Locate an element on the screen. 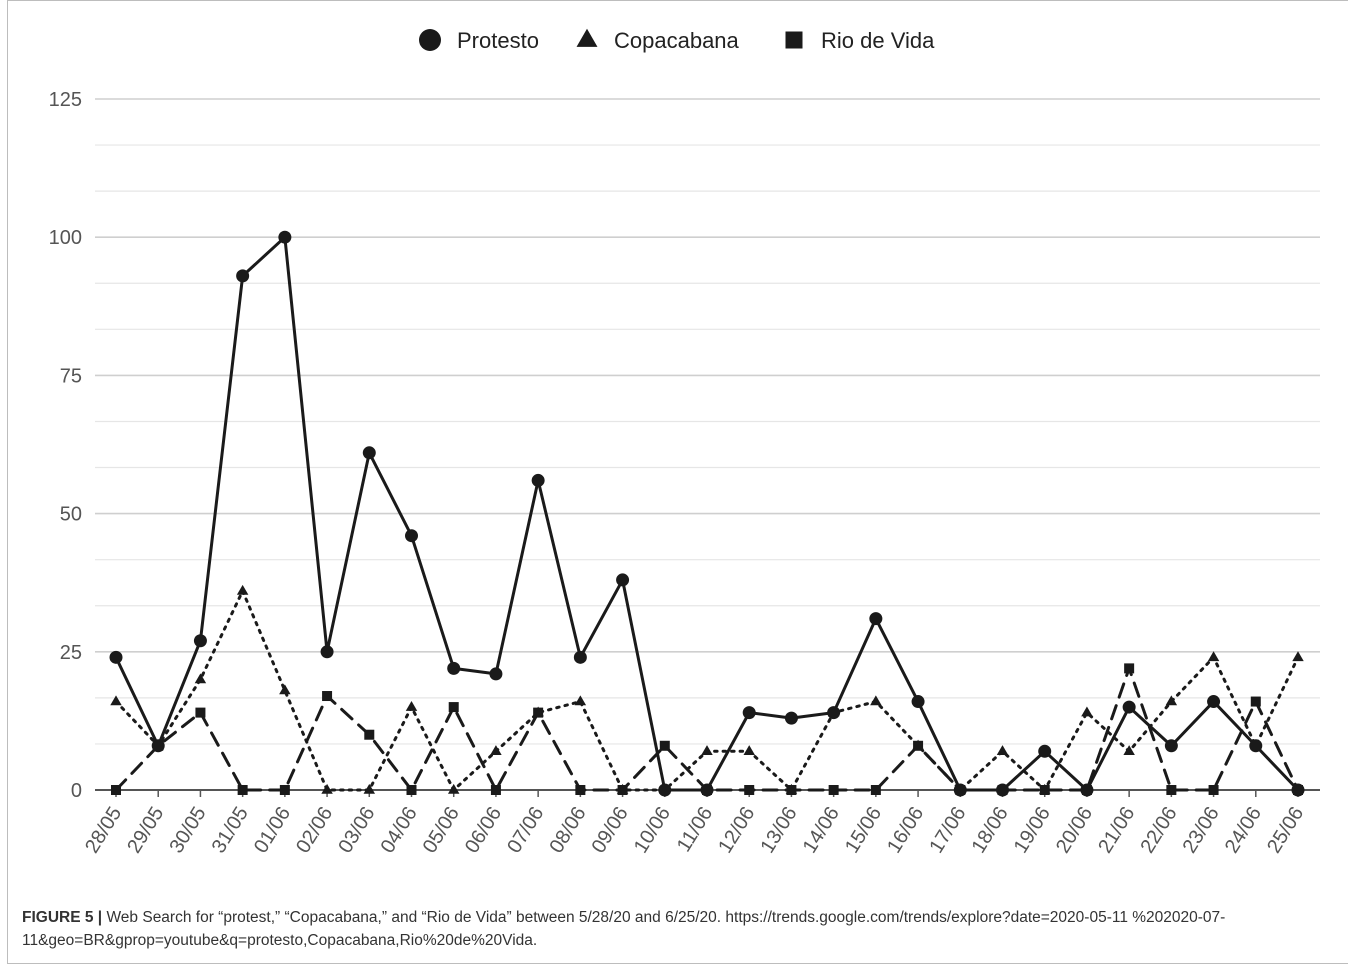 This screenshot has width=1355, height=964. y-tick-label: 0 is located at coordinates (76, 791).